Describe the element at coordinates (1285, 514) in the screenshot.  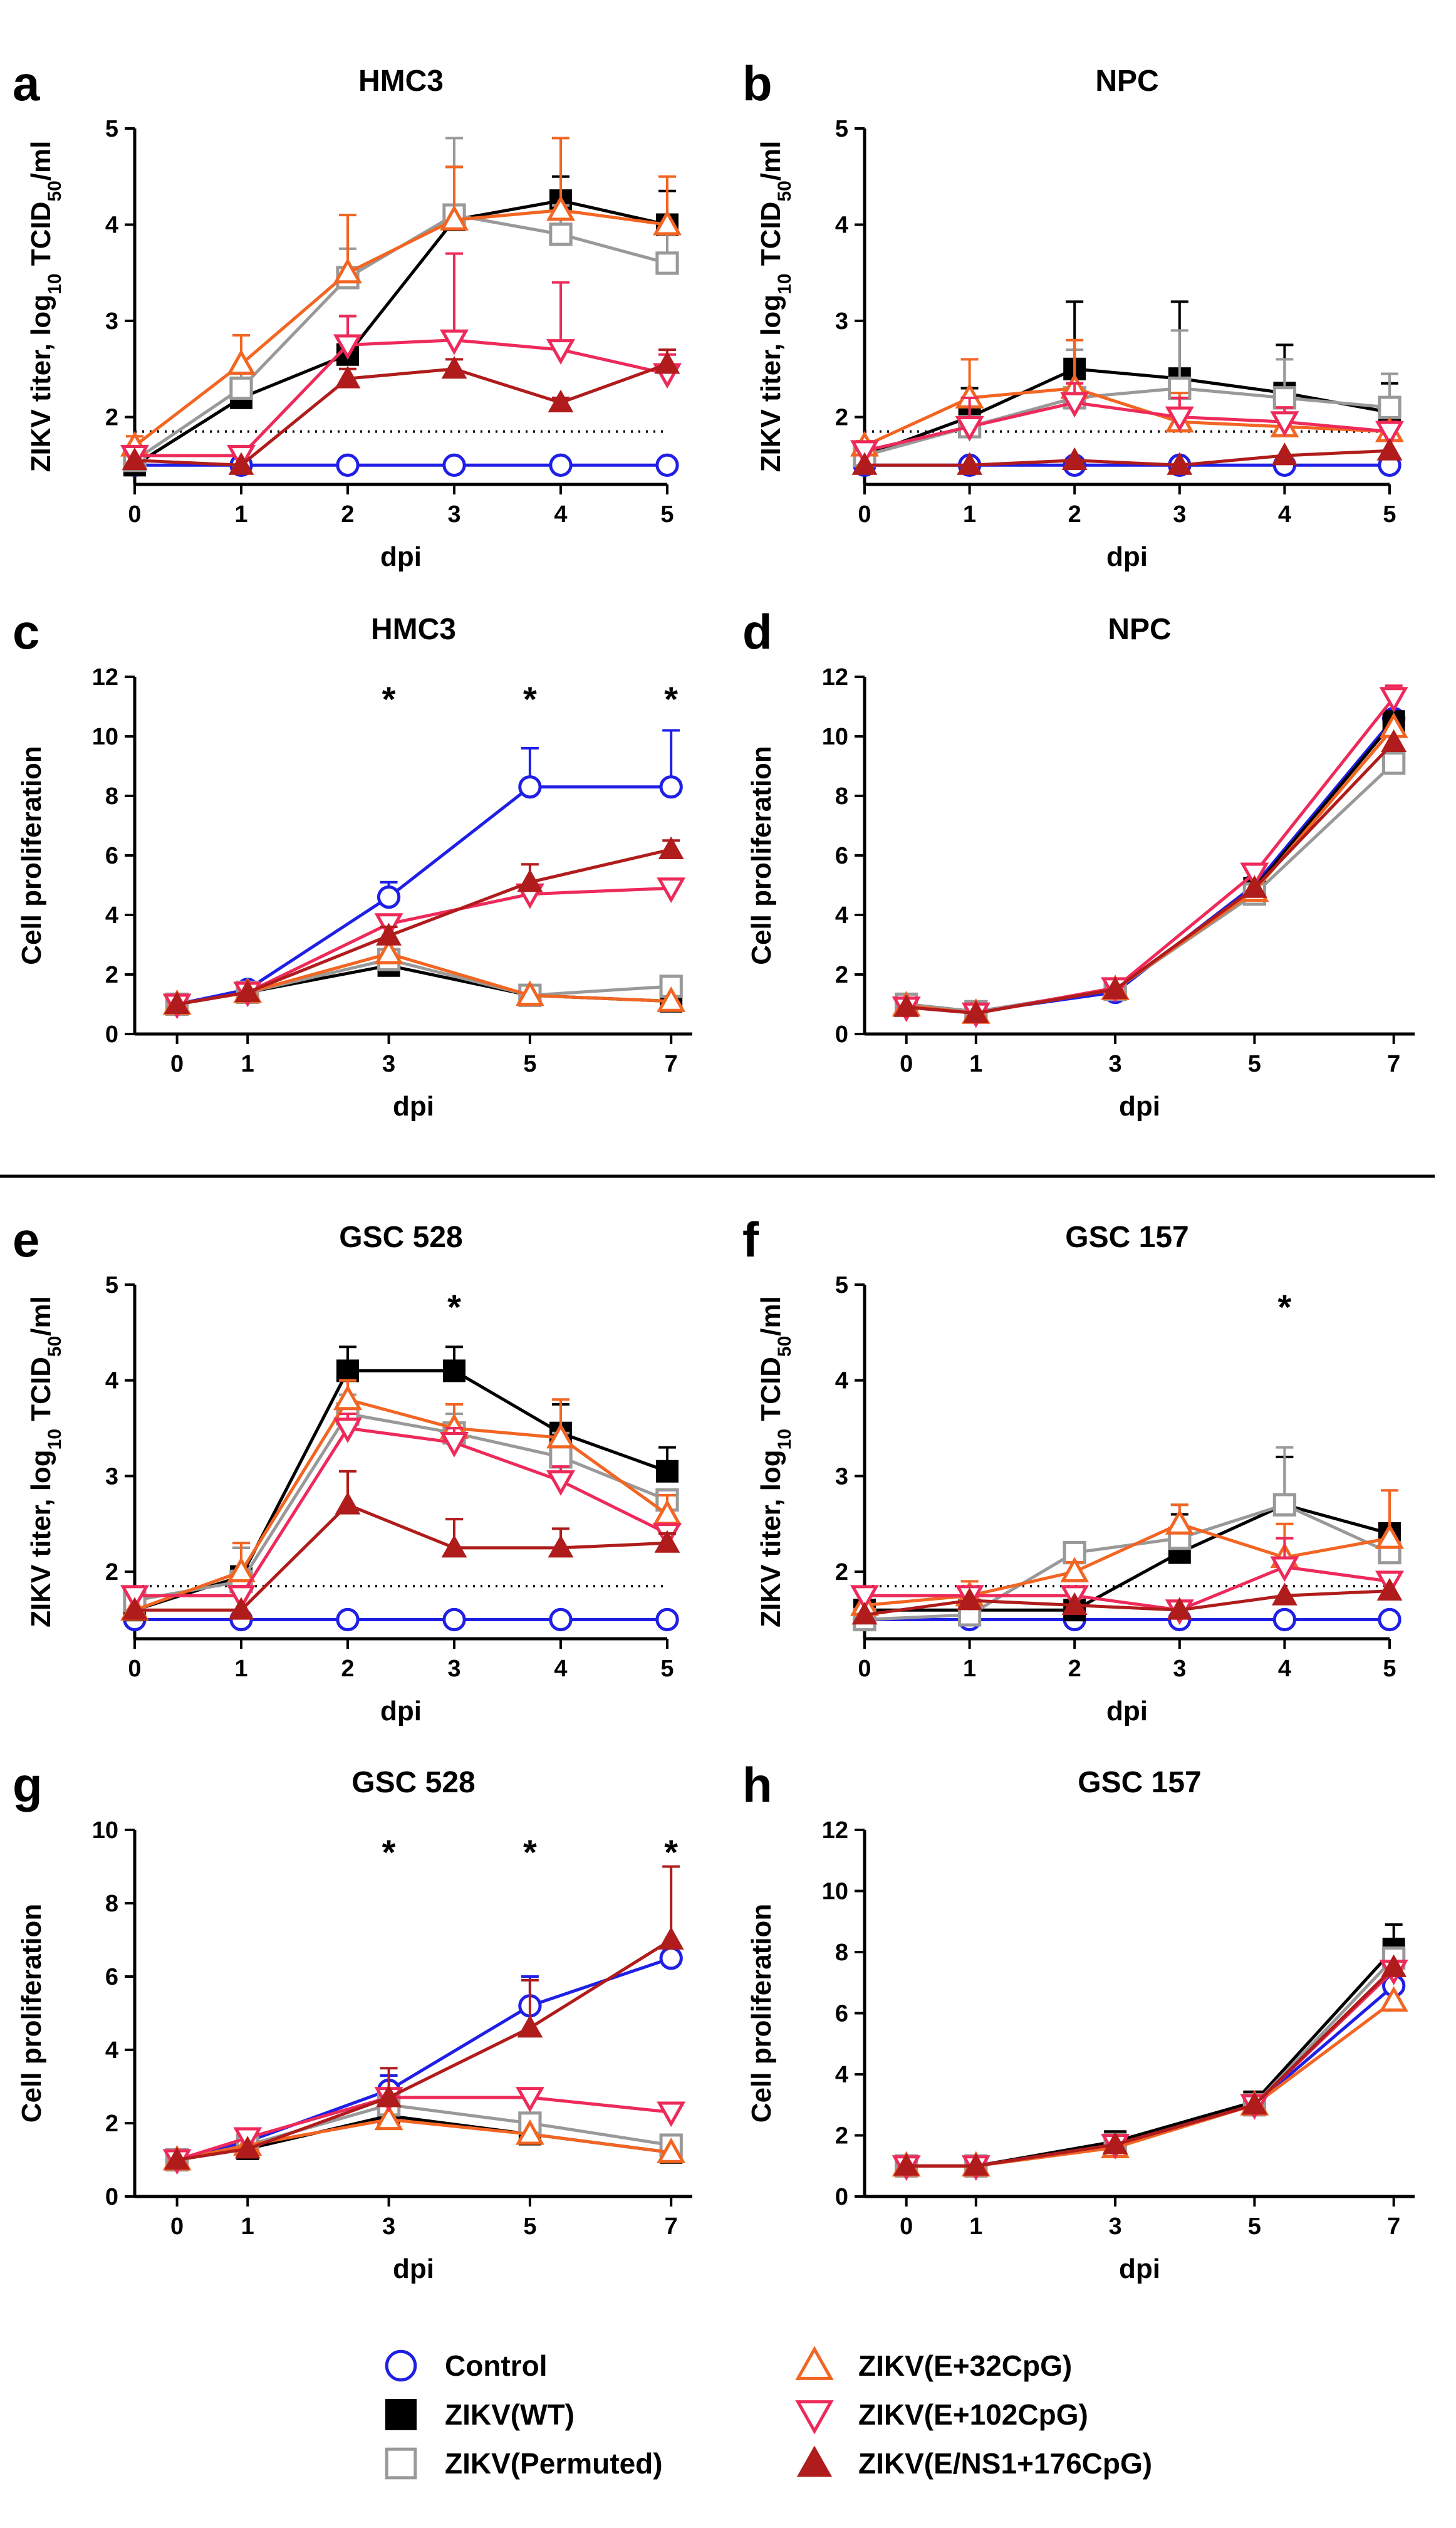
I see `x-tick-label: 4` at that location.